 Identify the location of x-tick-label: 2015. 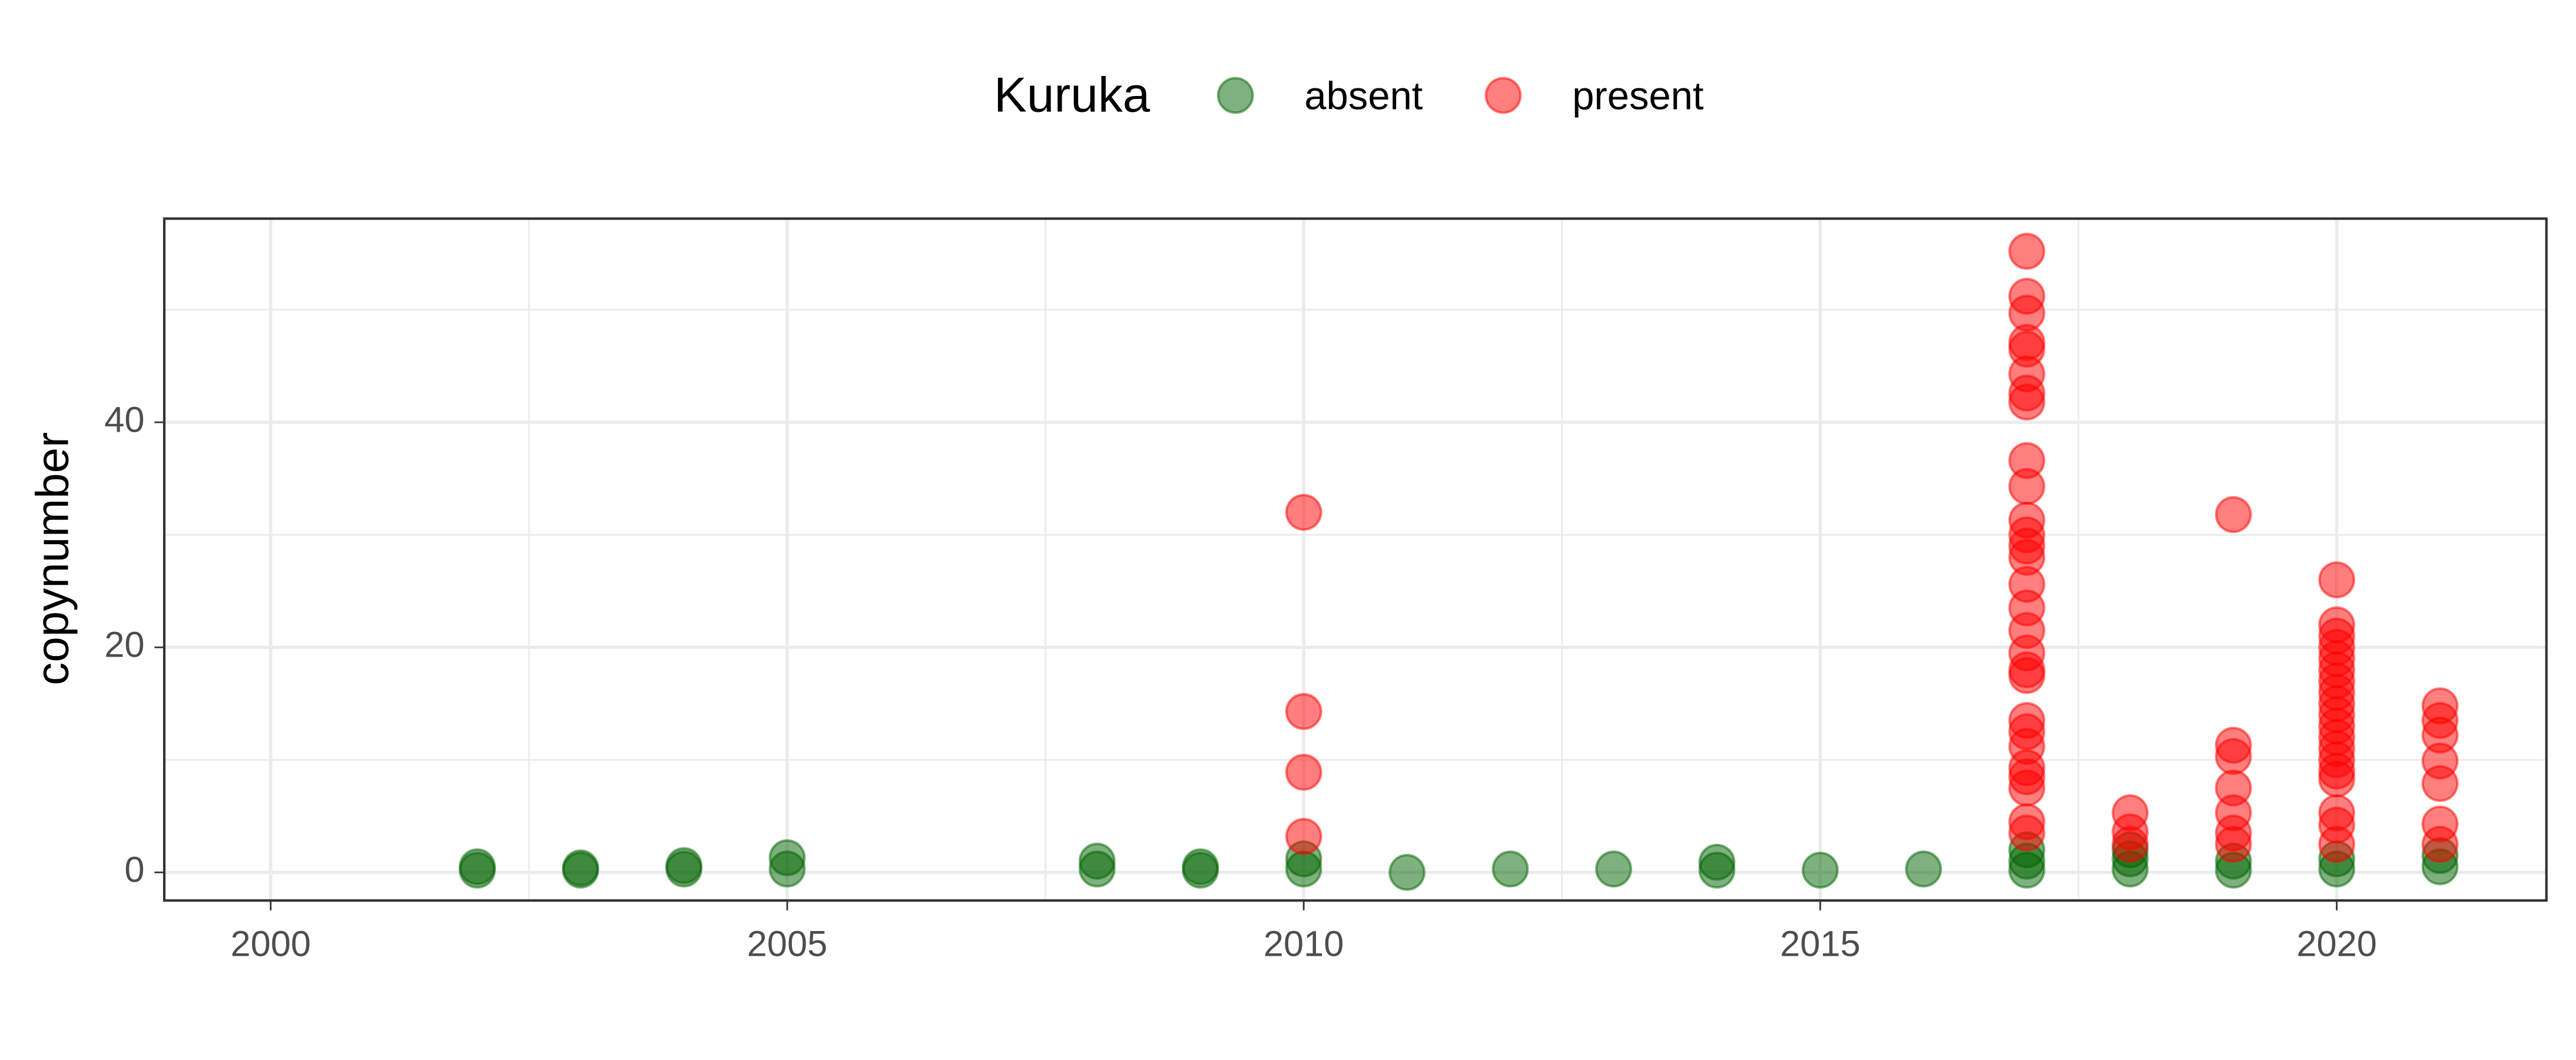
(1820, 945).